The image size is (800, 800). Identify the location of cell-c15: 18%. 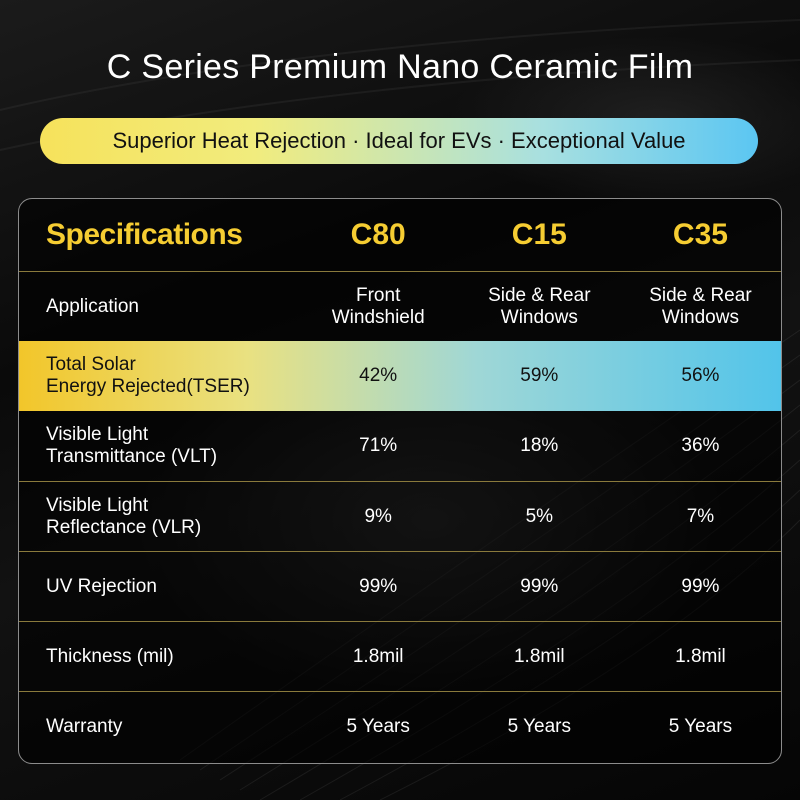
(539, 445).